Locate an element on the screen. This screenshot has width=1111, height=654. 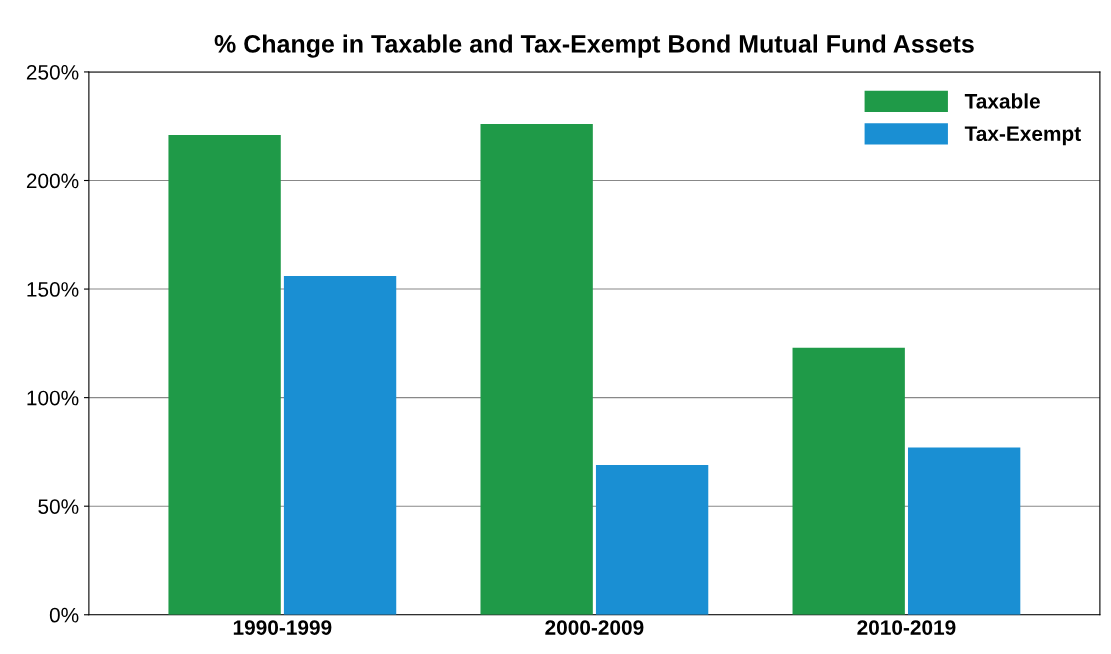
x-tick-label: 1990-1999 is located at coordinates (282, 627).